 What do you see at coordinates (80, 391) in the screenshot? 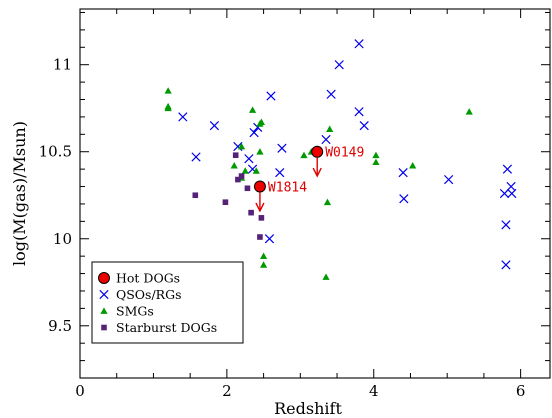
I see `x-tick-label: 0` at bounding box center [80, 391].